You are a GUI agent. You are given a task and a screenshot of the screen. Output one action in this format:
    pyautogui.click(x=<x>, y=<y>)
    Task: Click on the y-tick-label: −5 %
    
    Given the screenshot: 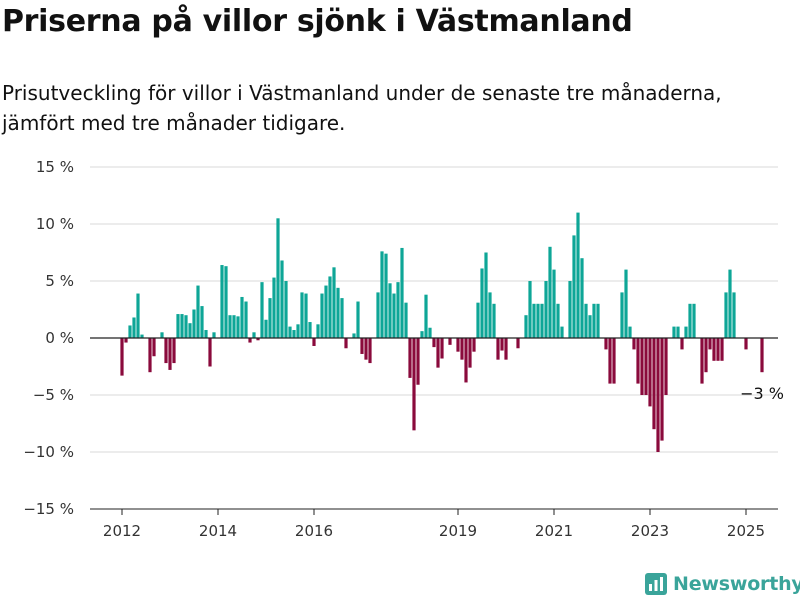 What is the action you would take?
    pyautogui.click(x=53, y=395)
    